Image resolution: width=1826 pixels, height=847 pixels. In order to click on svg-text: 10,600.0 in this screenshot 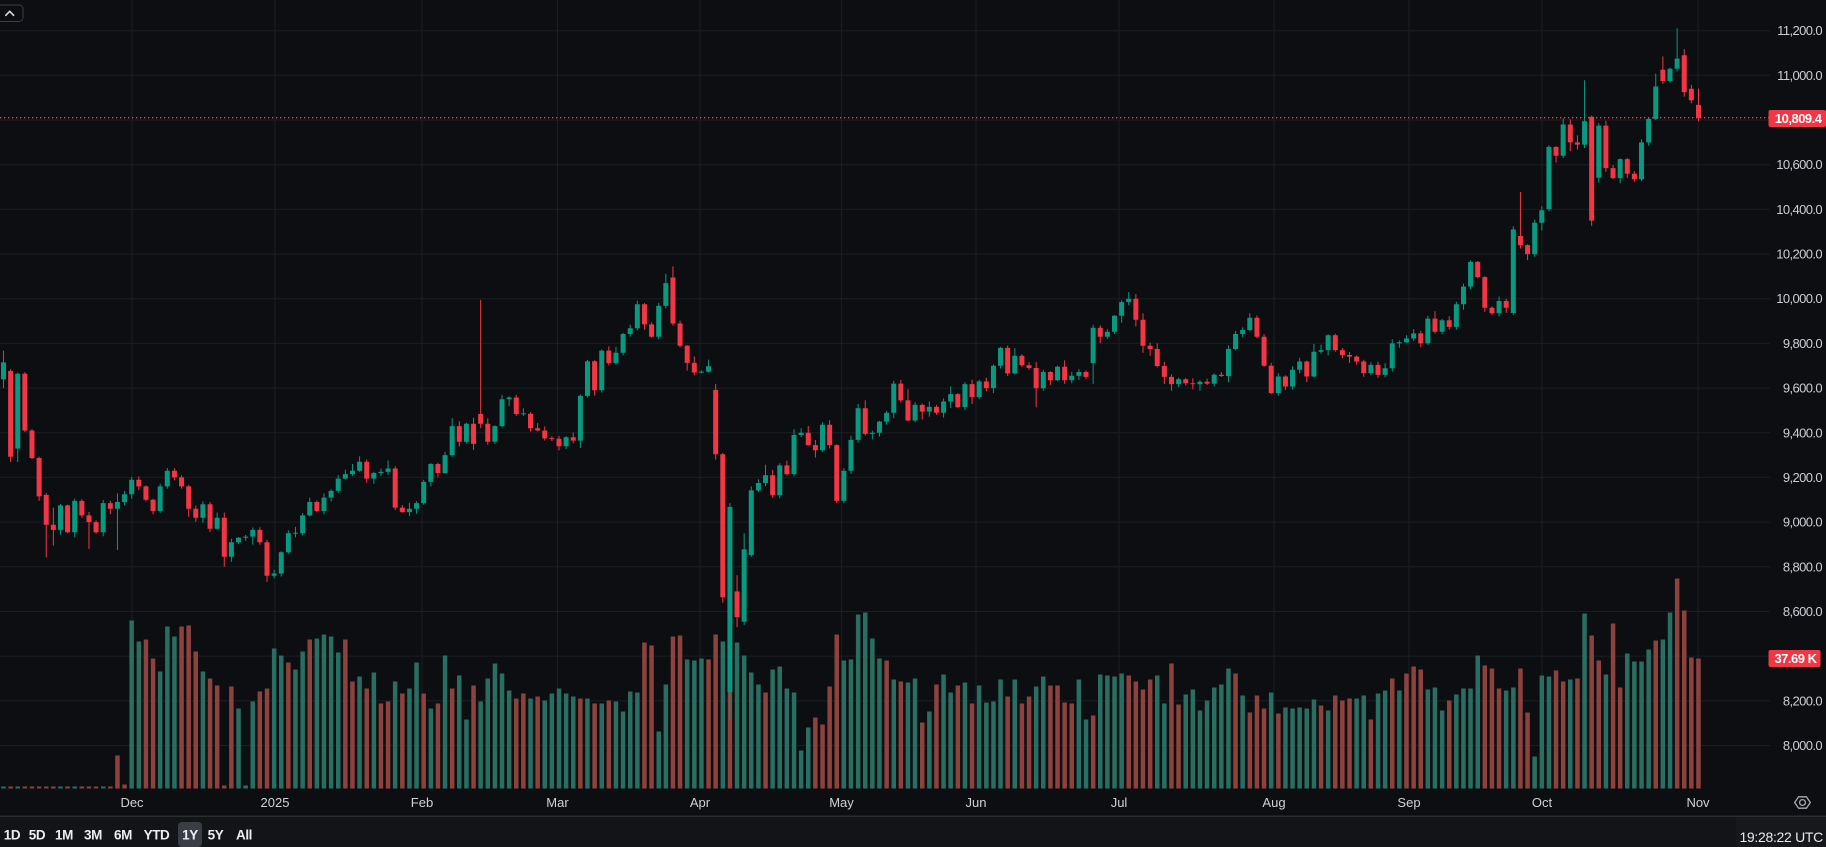, I will do `click(1799, 164)`.